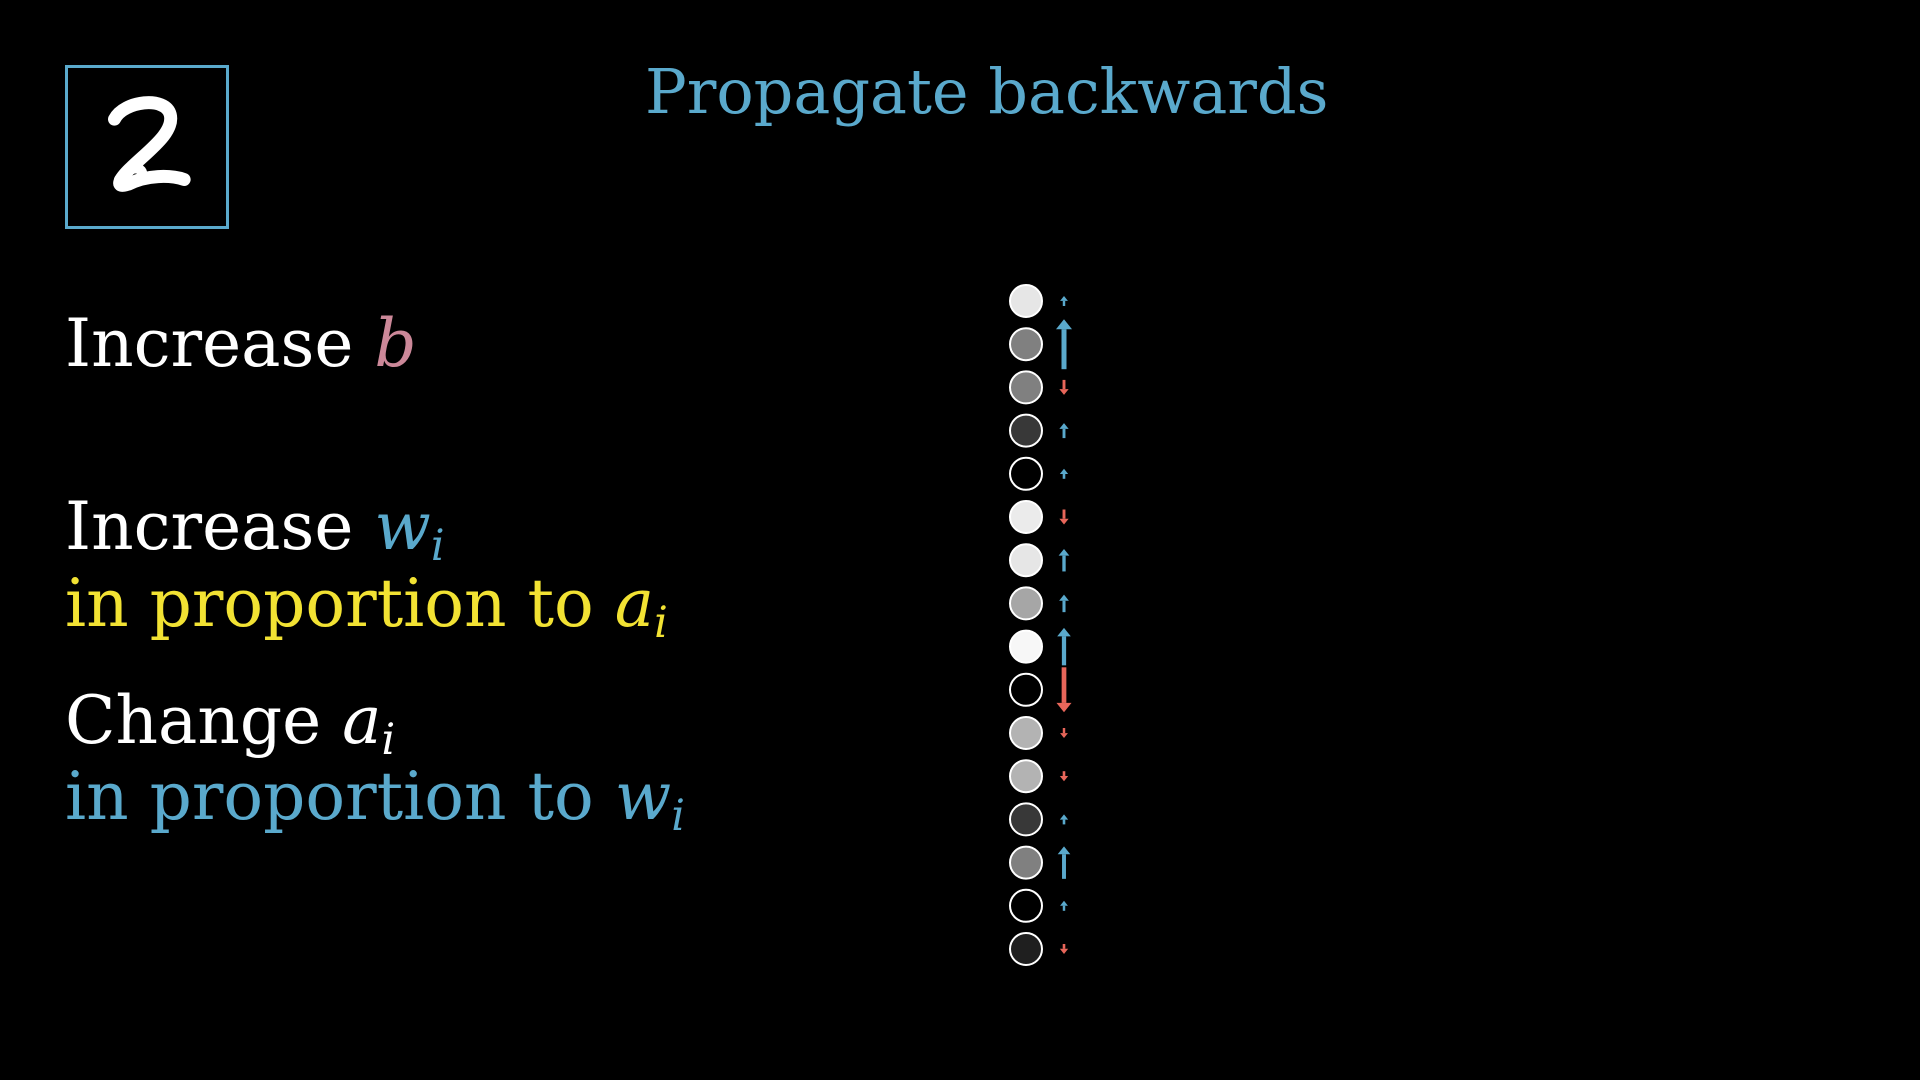 Image resolution: width=1920 pixels, height=1080 pixels. Describe the element at coordinates (329, 603) in the screenshot. I see `weights-proportion-text: in proportion to` at that location.